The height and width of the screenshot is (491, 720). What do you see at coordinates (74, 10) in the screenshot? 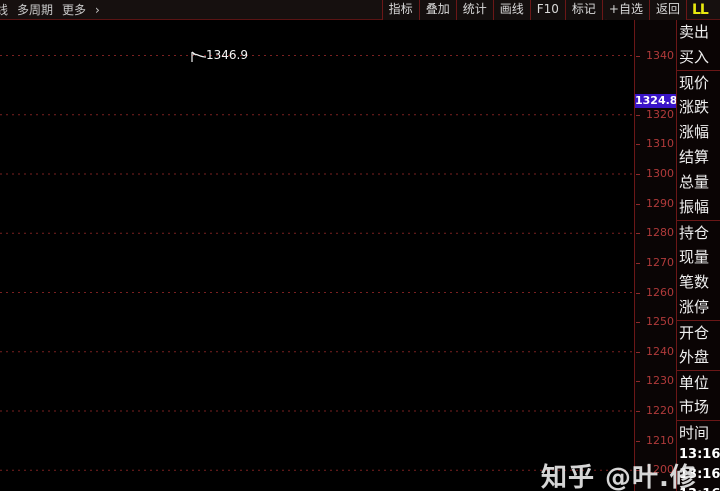
I see `toolbar-left-item-more: 更多` at bounding box center [74, 10].